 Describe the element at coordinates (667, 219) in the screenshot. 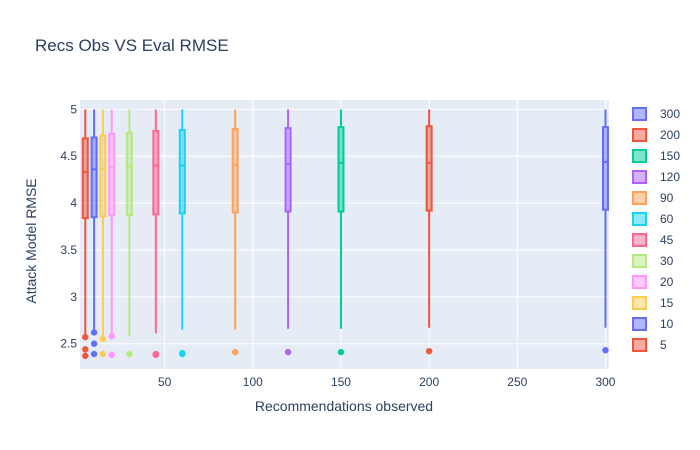

I see `legend-label: 60` at that location.